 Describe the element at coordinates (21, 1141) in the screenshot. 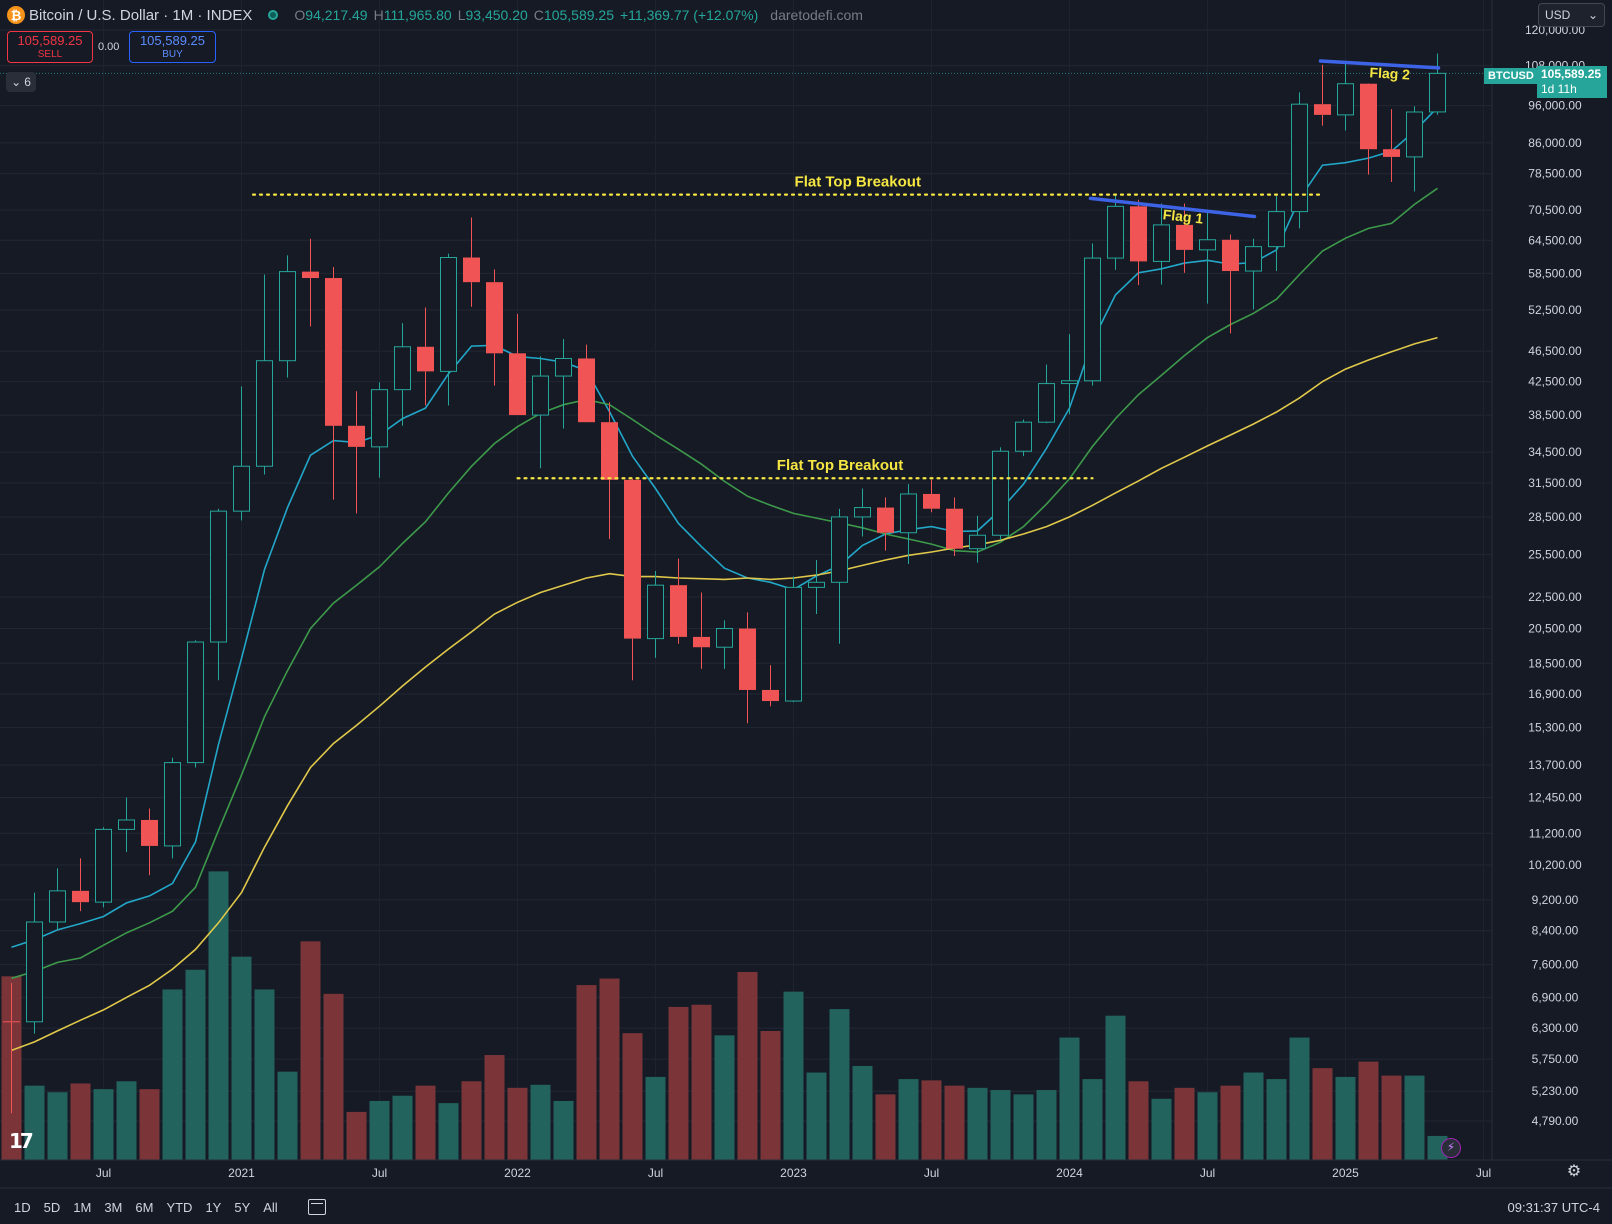

I see `tradingview-logo: 17` at that location.